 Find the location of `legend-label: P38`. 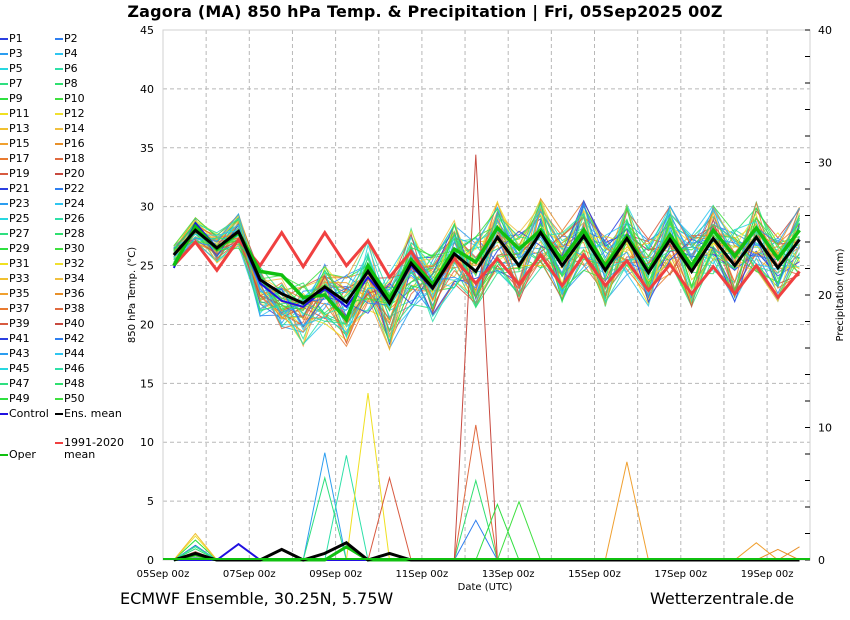

legend-label: P38 is located at coordinates (74, 308).